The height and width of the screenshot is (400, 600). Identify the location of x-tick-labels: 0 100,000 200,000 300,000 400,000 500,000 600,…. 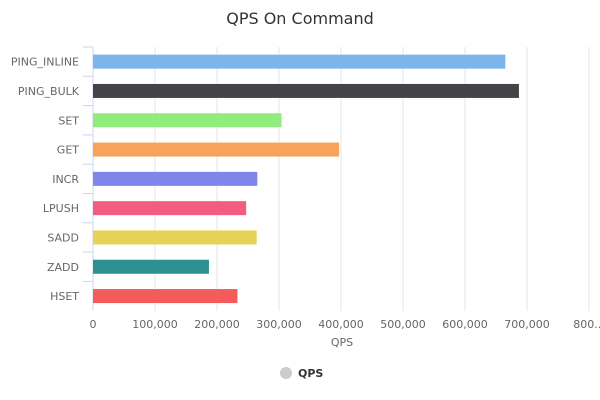
(345, 324).